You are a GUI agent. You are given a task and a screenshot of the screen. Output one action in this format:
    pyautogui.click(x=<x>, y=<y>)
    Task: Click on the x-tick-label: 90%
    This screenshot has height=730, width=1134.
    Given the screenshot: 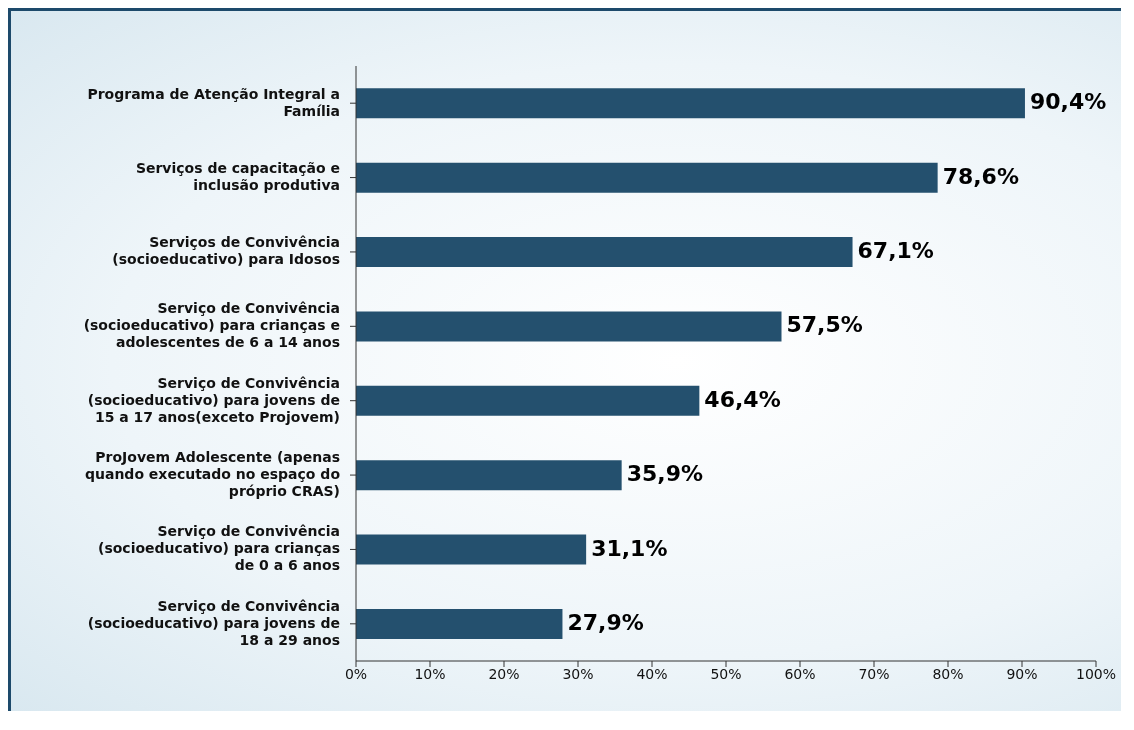 What is the action you would take?
    pyautogui.click(x=1022, y=673)
    